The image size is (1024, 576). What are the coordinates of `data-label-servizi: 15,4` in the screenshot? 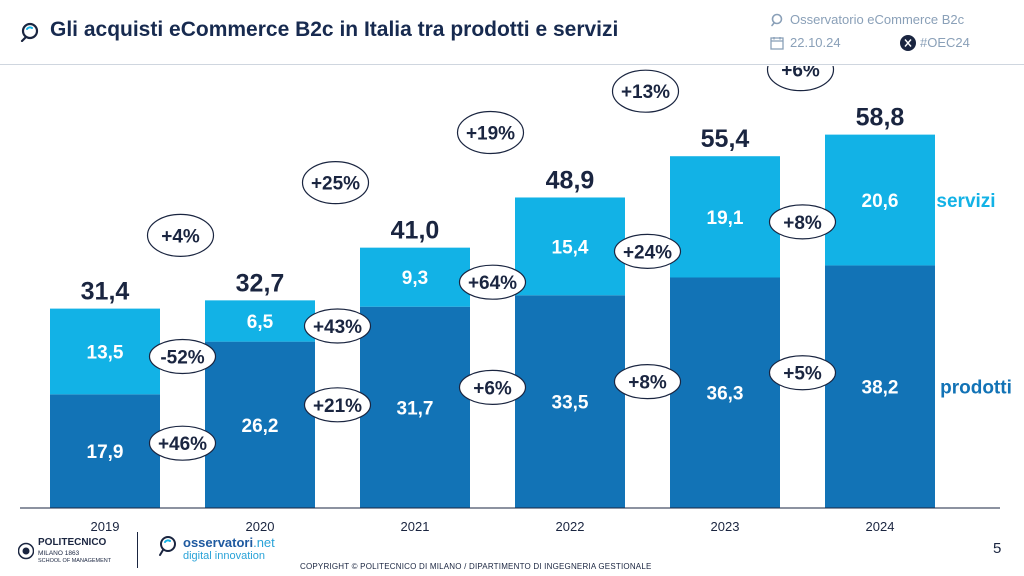 It's located at (570, 247).